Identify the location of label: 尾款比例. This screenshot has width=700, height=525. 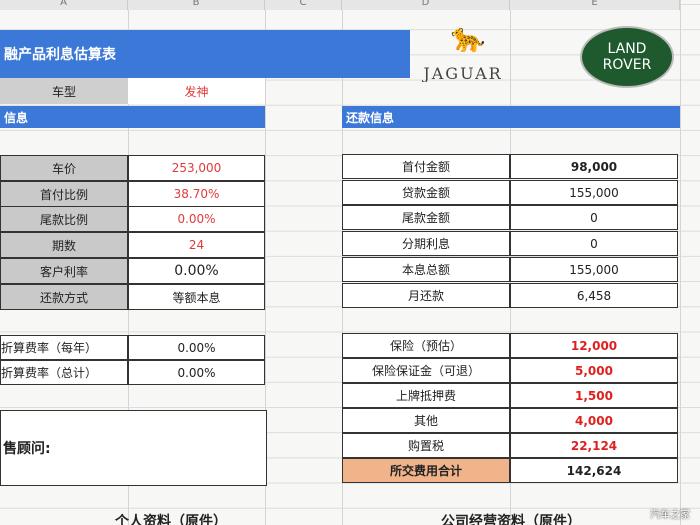
(64, 219).